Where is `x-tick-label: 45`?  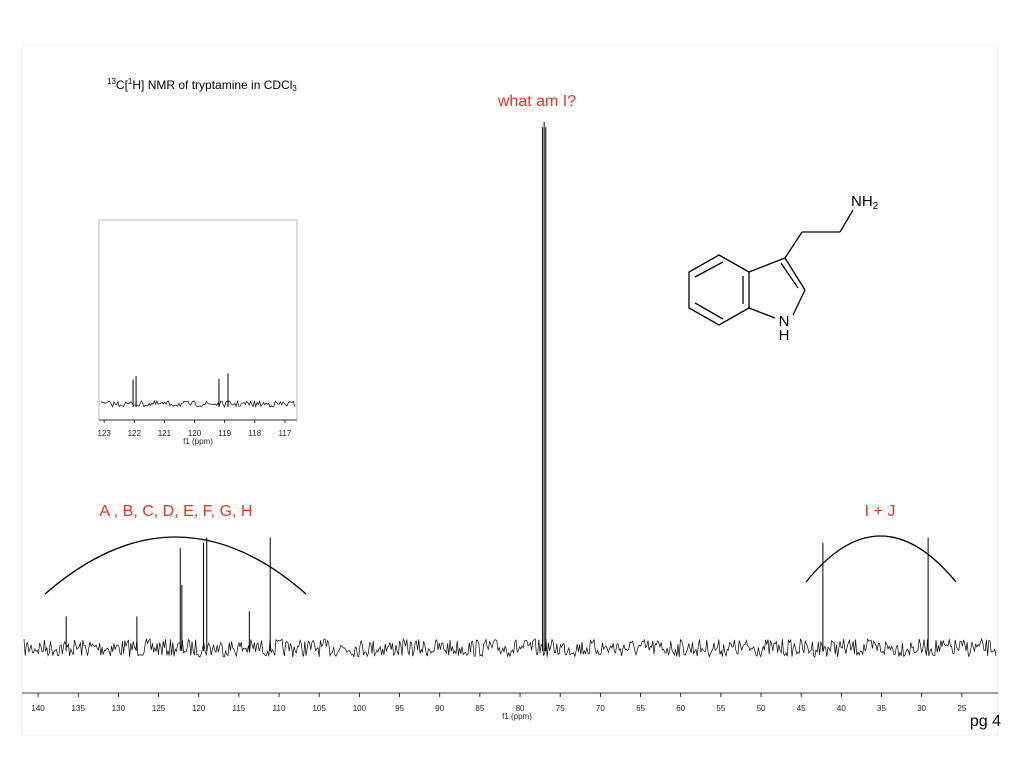
x-tick-label: 45 is located at coordinates (801, 708).